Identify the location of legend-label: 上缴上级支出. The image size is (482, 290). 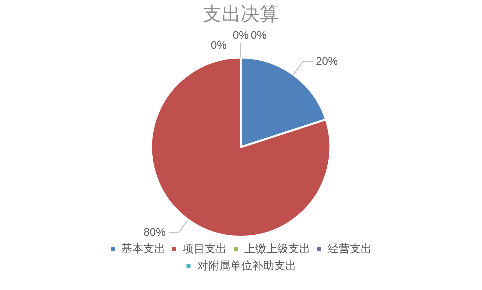
(277, 249).